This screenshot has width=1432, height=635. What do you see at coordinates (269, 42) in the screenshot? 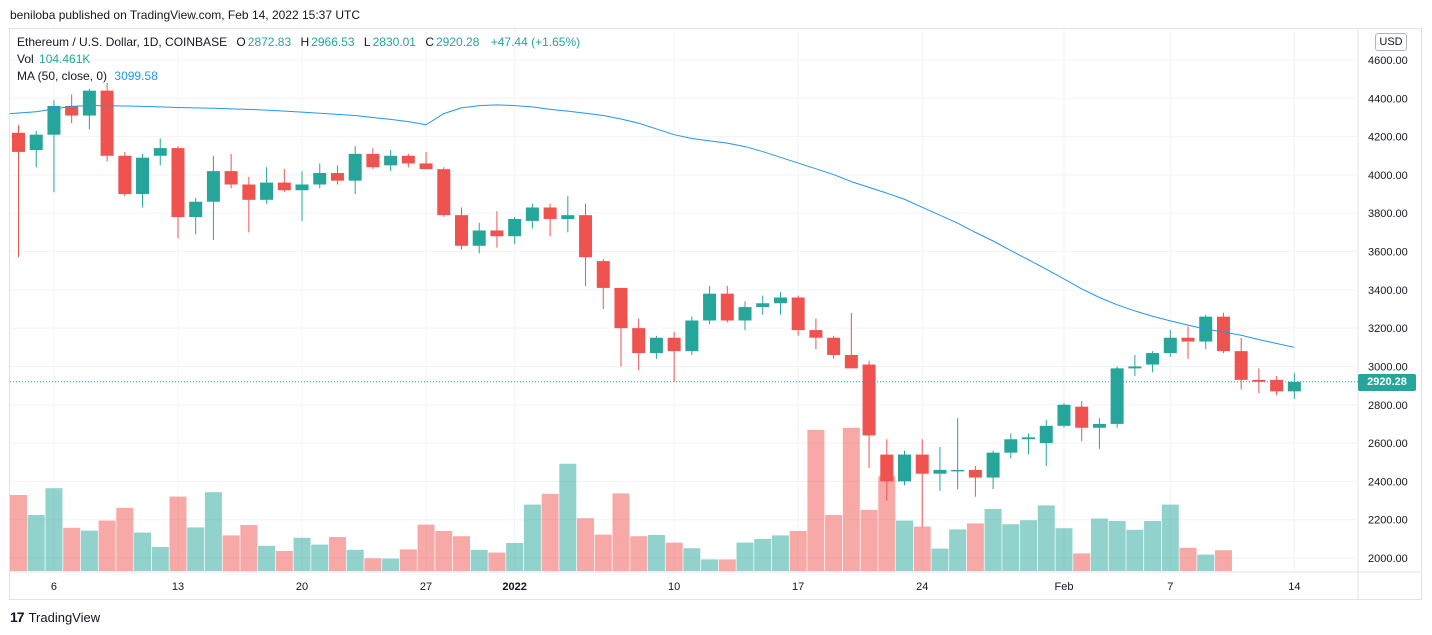
I see `legend-open: 2872.83` at bounding box center [269, 42].